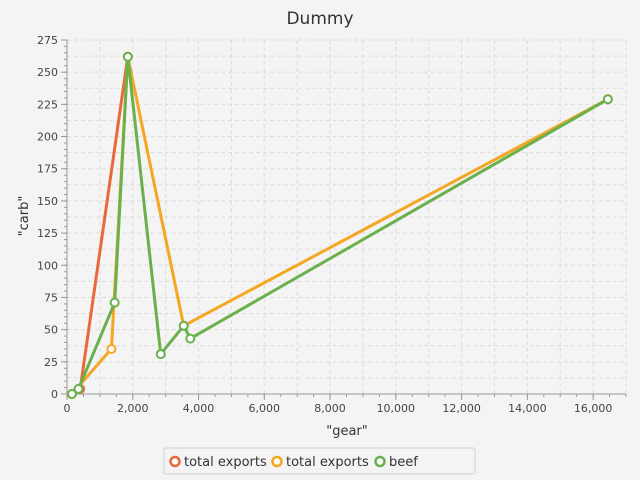  I want to click on y-tick-label: 275, so click(47, 40).